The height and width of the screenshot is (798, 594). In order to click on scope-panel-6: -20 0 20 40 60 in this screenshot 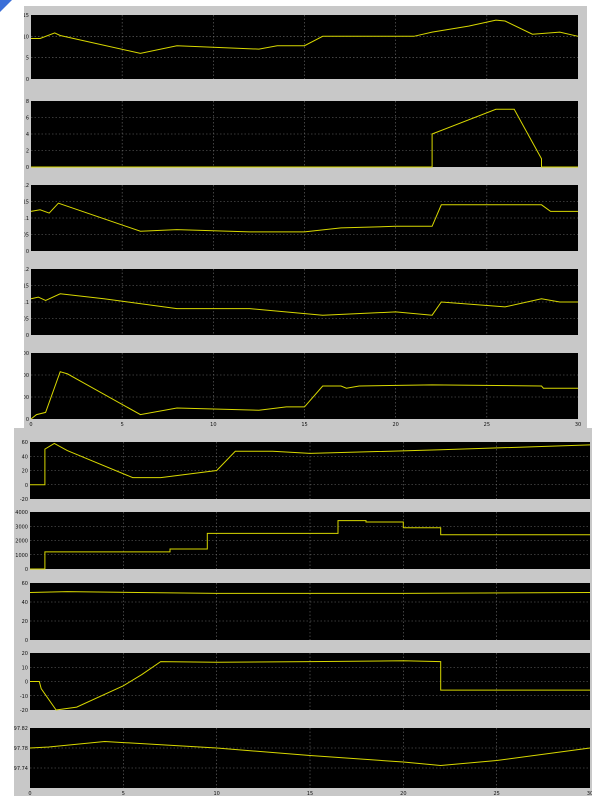, I will do `click(305, 471)`.